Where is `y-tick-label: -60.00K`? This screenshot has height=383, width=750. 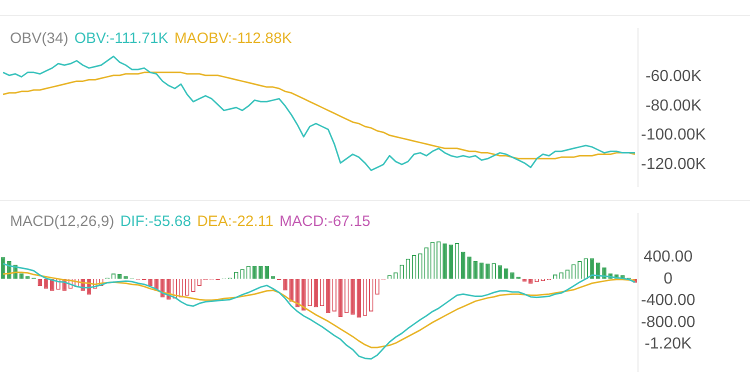 y-tick-label: -60.00K is located at coordinates (673, 77).